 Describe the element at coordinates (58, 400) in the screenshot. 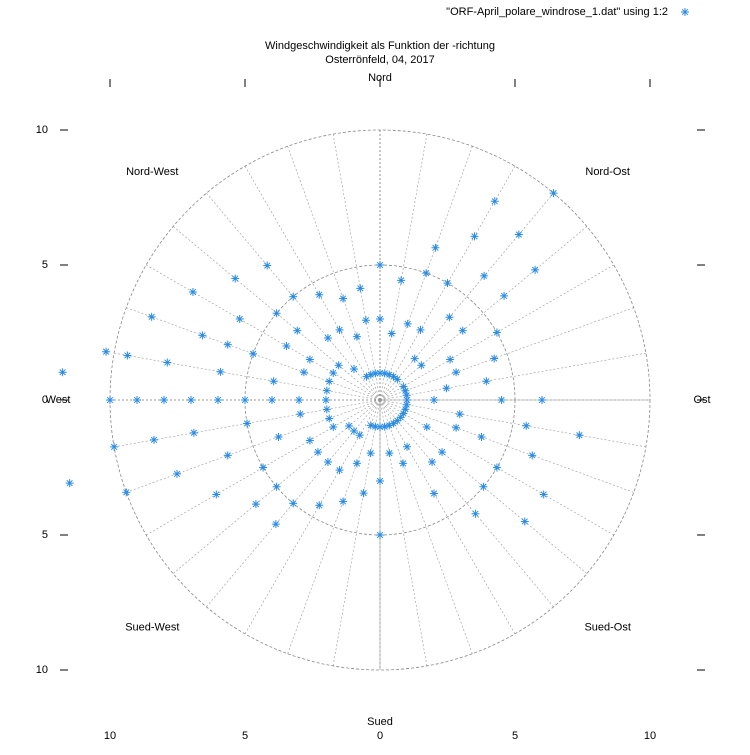

I see `direction-label: West` at that location.